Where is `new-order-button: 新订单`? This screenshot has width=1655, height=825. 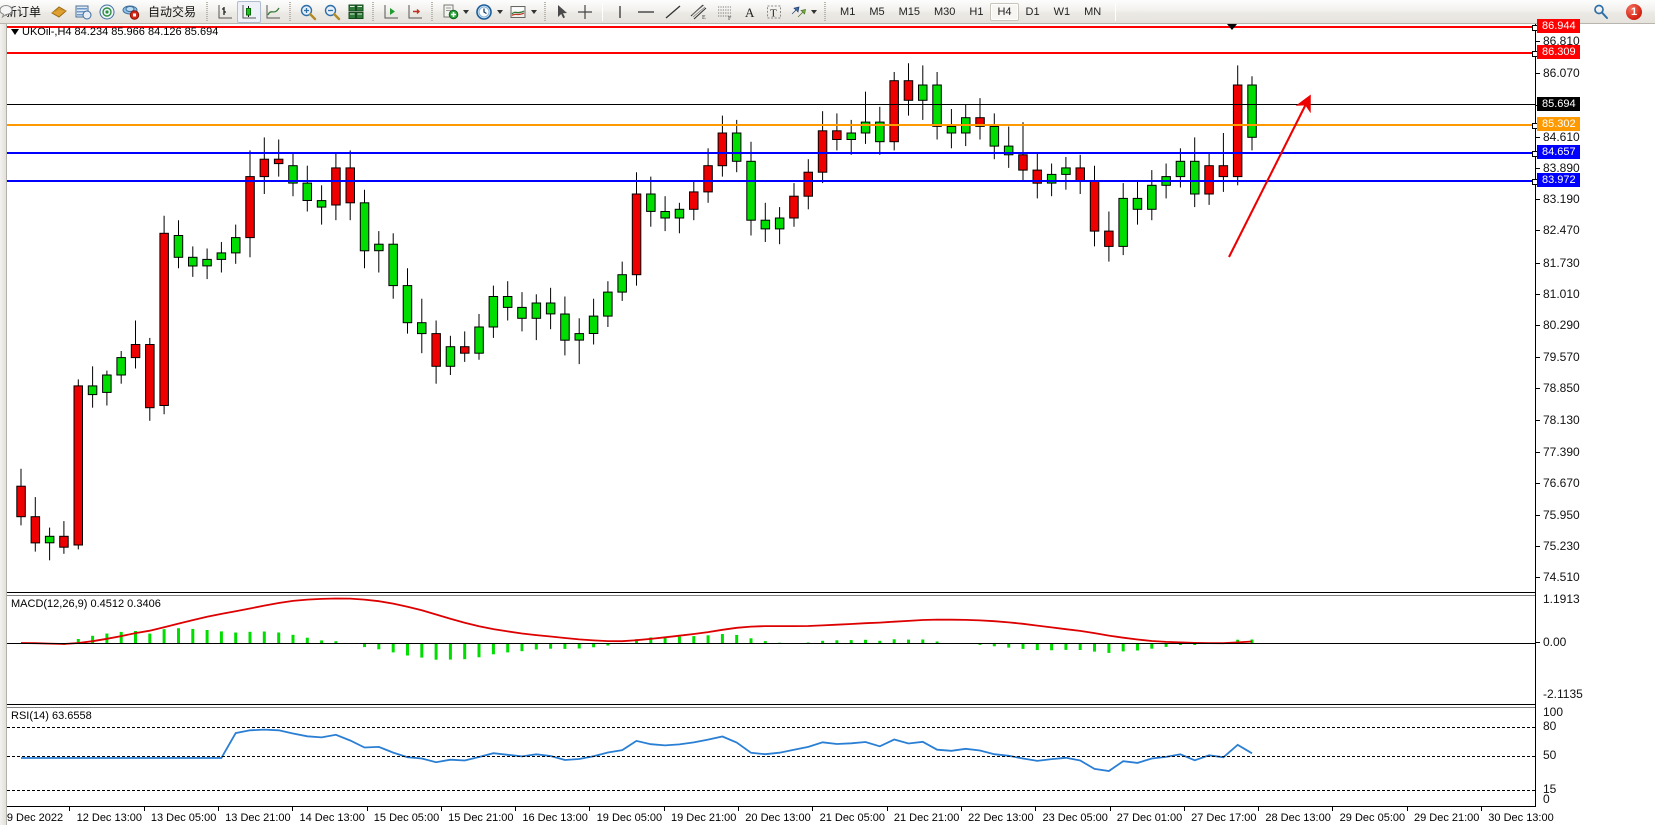
new-order-button: 新订单 is located at coordinates (23, 12).